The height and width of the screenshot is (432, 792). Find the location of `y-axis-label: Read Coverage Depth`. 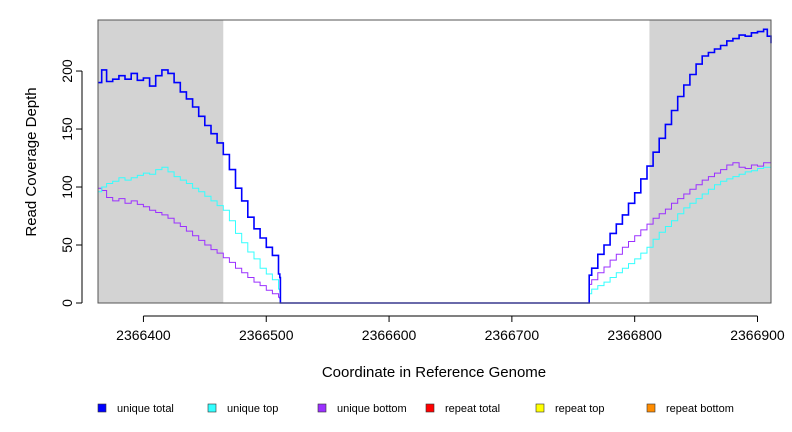

y-axis-label: Read Coverage Depth is located at coordinates (31, 161).